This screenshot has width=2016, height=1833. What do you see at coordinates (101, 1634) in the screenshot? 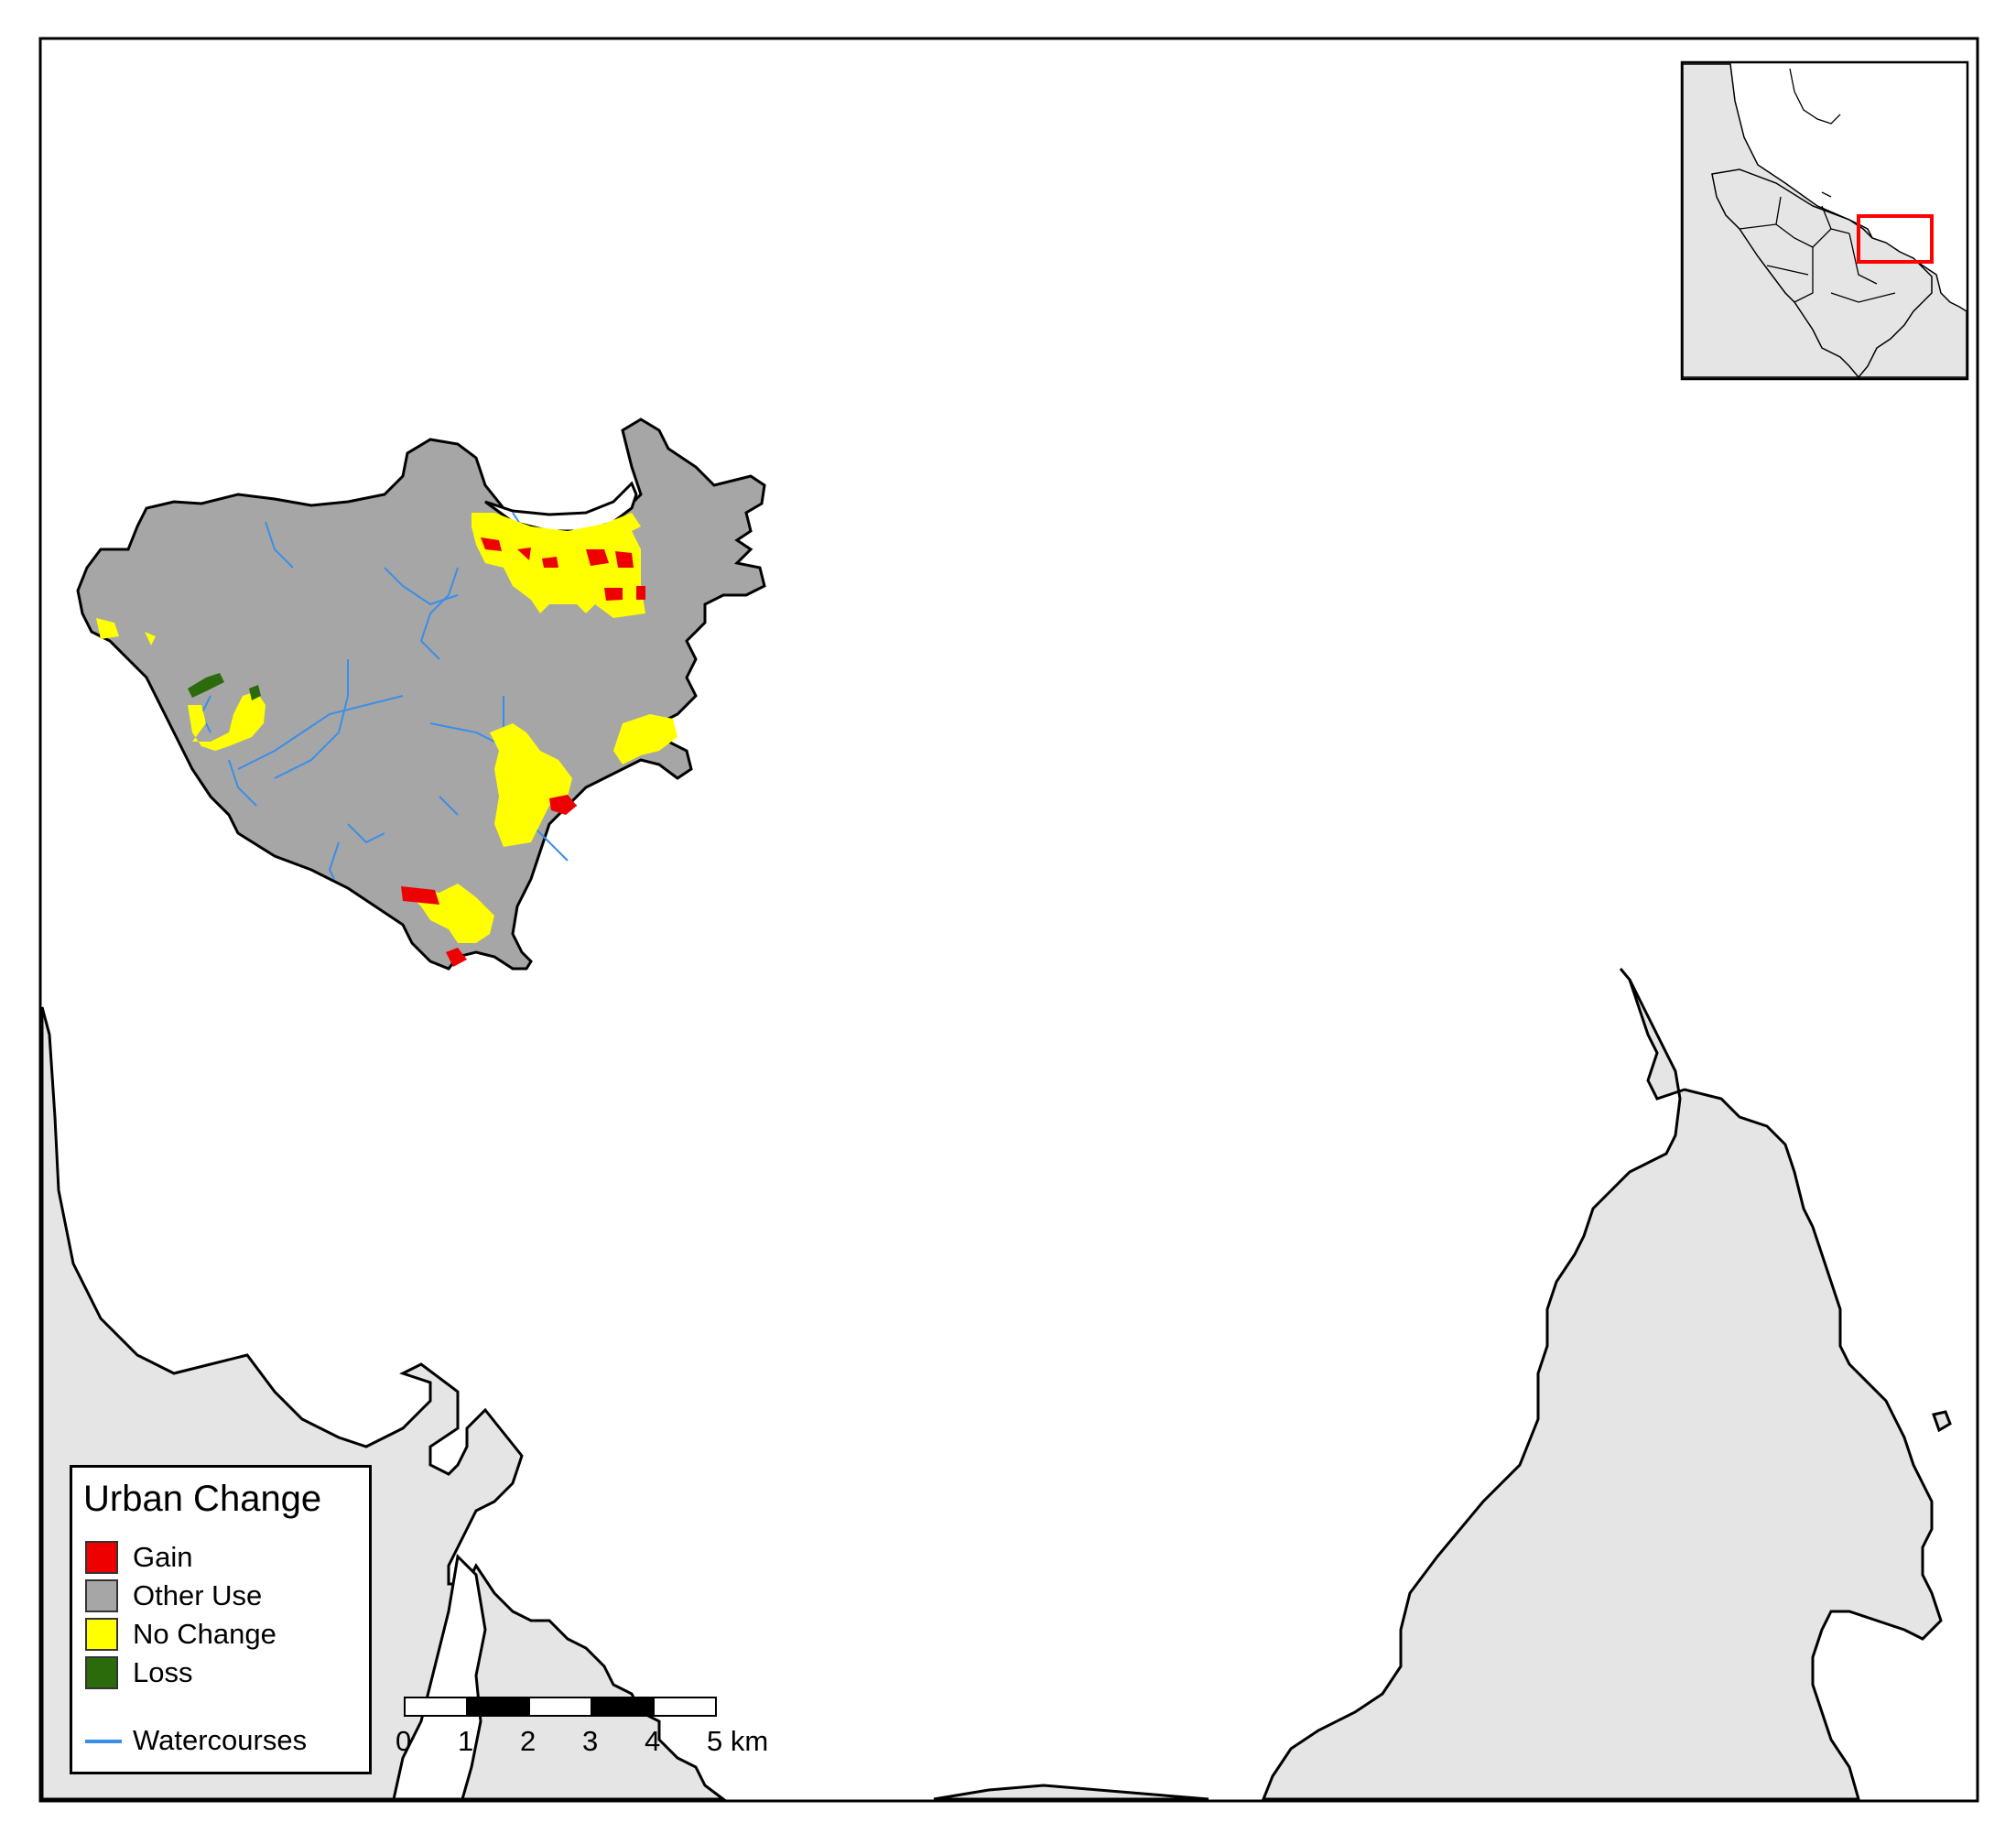
I see `legend-swatch-no-change` at bounding box center [101, 1634].